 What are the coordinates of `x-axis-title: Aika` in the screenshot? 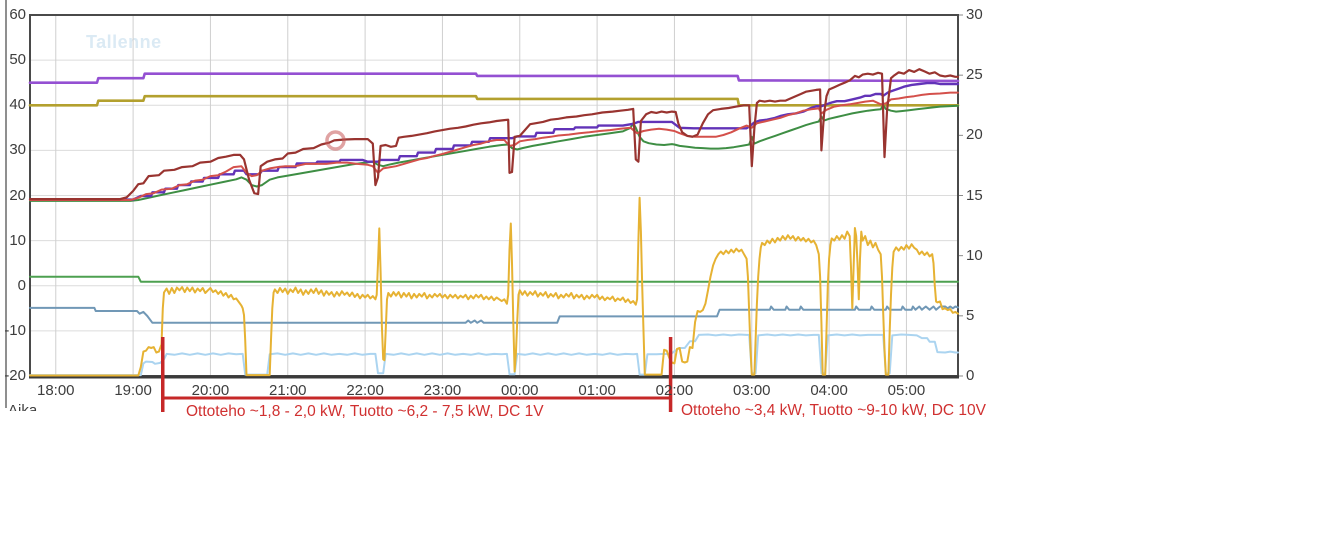 It's located at (30, 406).